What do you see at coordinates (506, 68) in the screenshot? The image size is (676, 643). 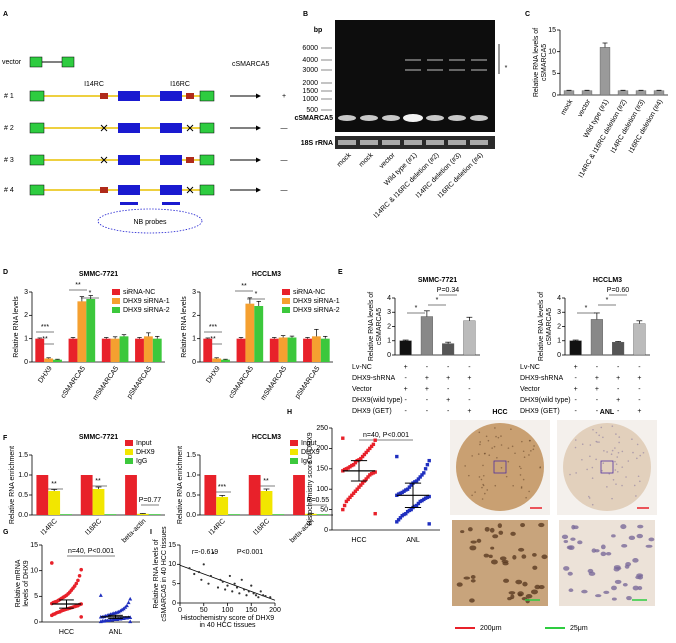 I see `star: *` at bounding box center [506, 68].